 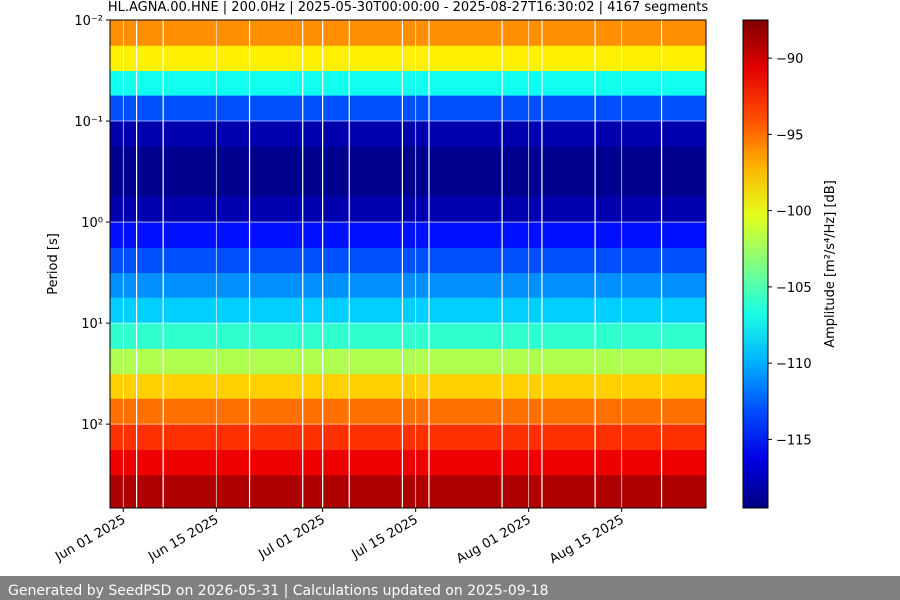 What do you see at coordinates (385, 537) in the screenshot?
I see `x-tick-label: Jul 15 2025` at bounding box center [385, 537].